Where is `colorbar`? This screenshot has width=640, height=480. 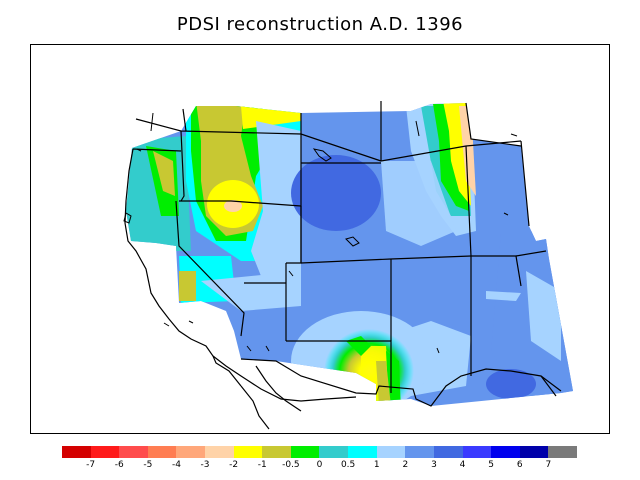 colorbar is located at coordinates (319, 452).